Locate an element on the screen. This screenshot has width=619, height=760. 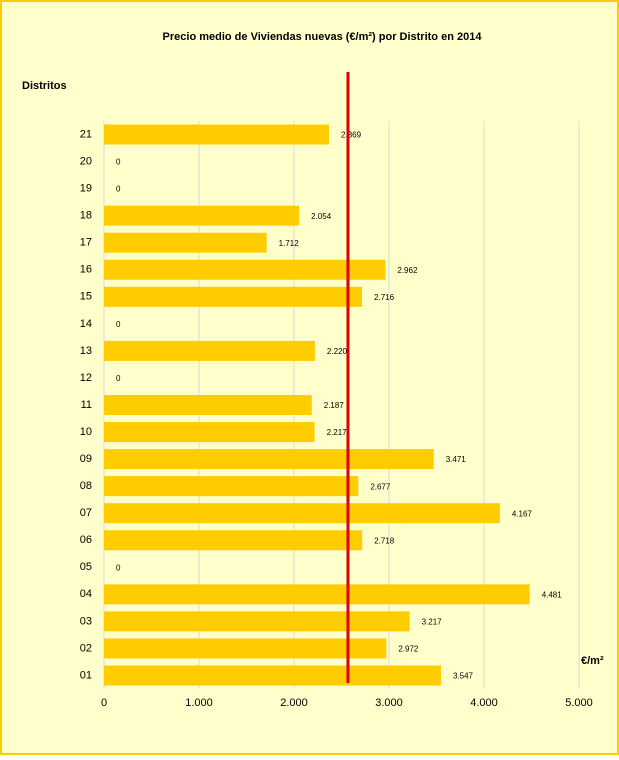
y-tick-label: 02 is located at coordinates (86, 648).